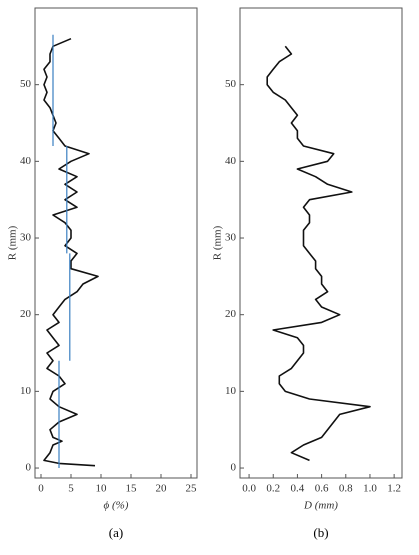 This screenshot has width=419, height=555. I want to click on x-tick-label: 0, so click(41, 489).